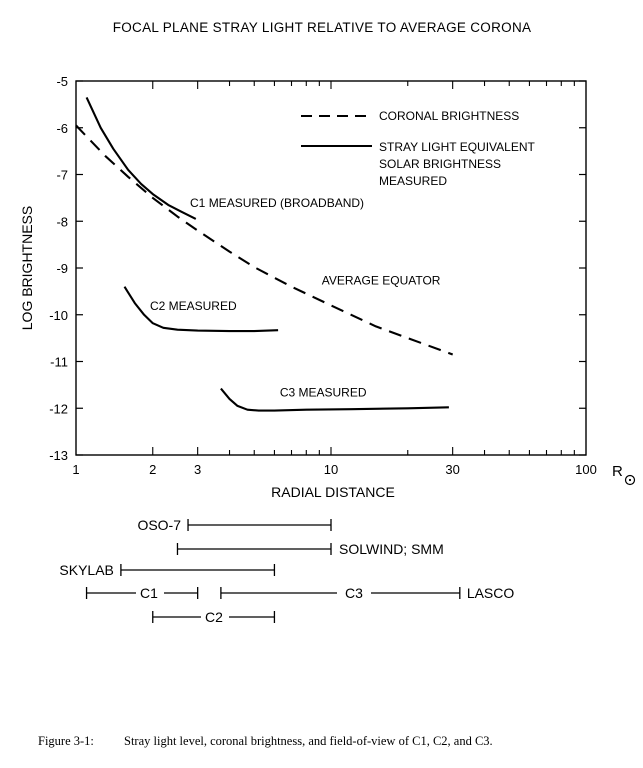 The width and height of the screenshot is (643, 768). What do you see at coordinates (75, 469) in the screenshot?
I see `x-tick-label: 1` at bounding box center [75, 469].